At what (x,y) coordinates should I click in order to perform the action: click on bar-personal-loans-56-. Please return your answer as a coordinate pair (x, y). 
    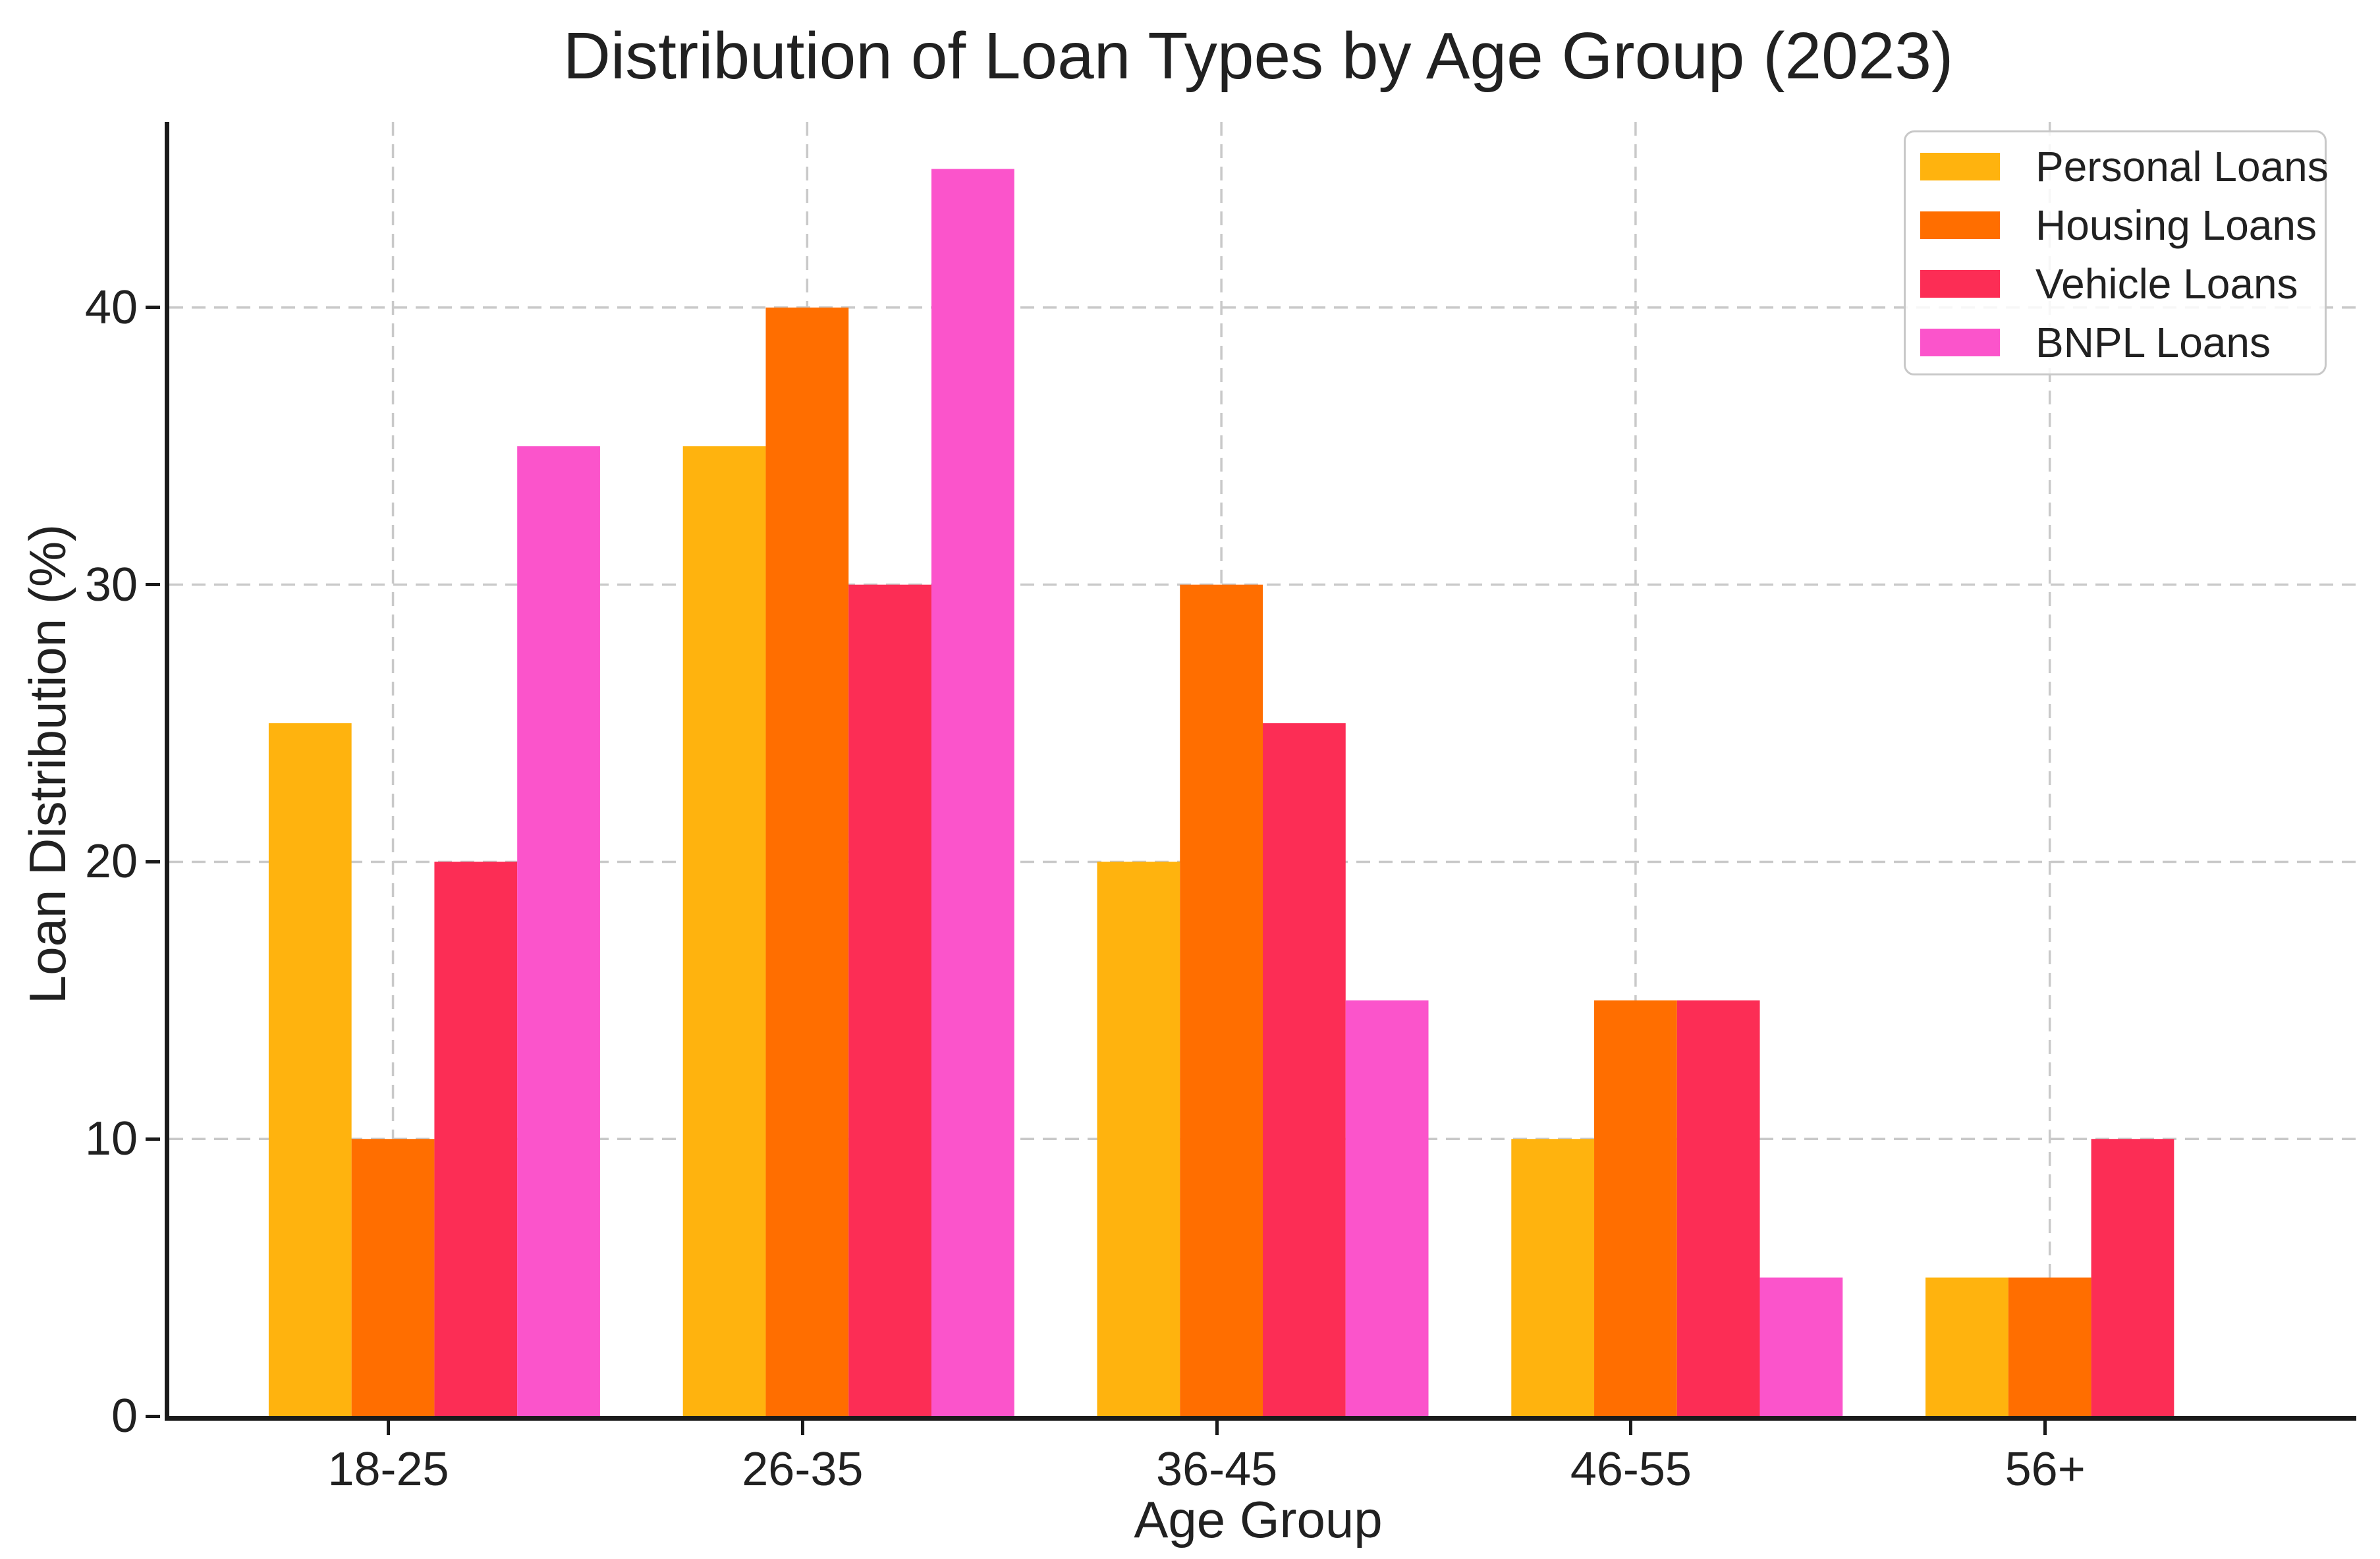
    Looking at the image, I should click on (1966, 1346).